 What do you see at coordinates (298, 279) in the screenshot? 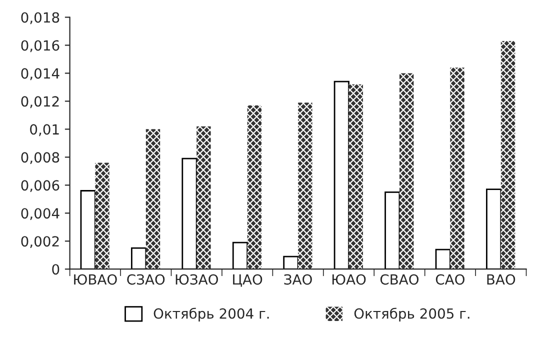
I see `x-tick-label: ЗАО` at bounding box center [298, 279].